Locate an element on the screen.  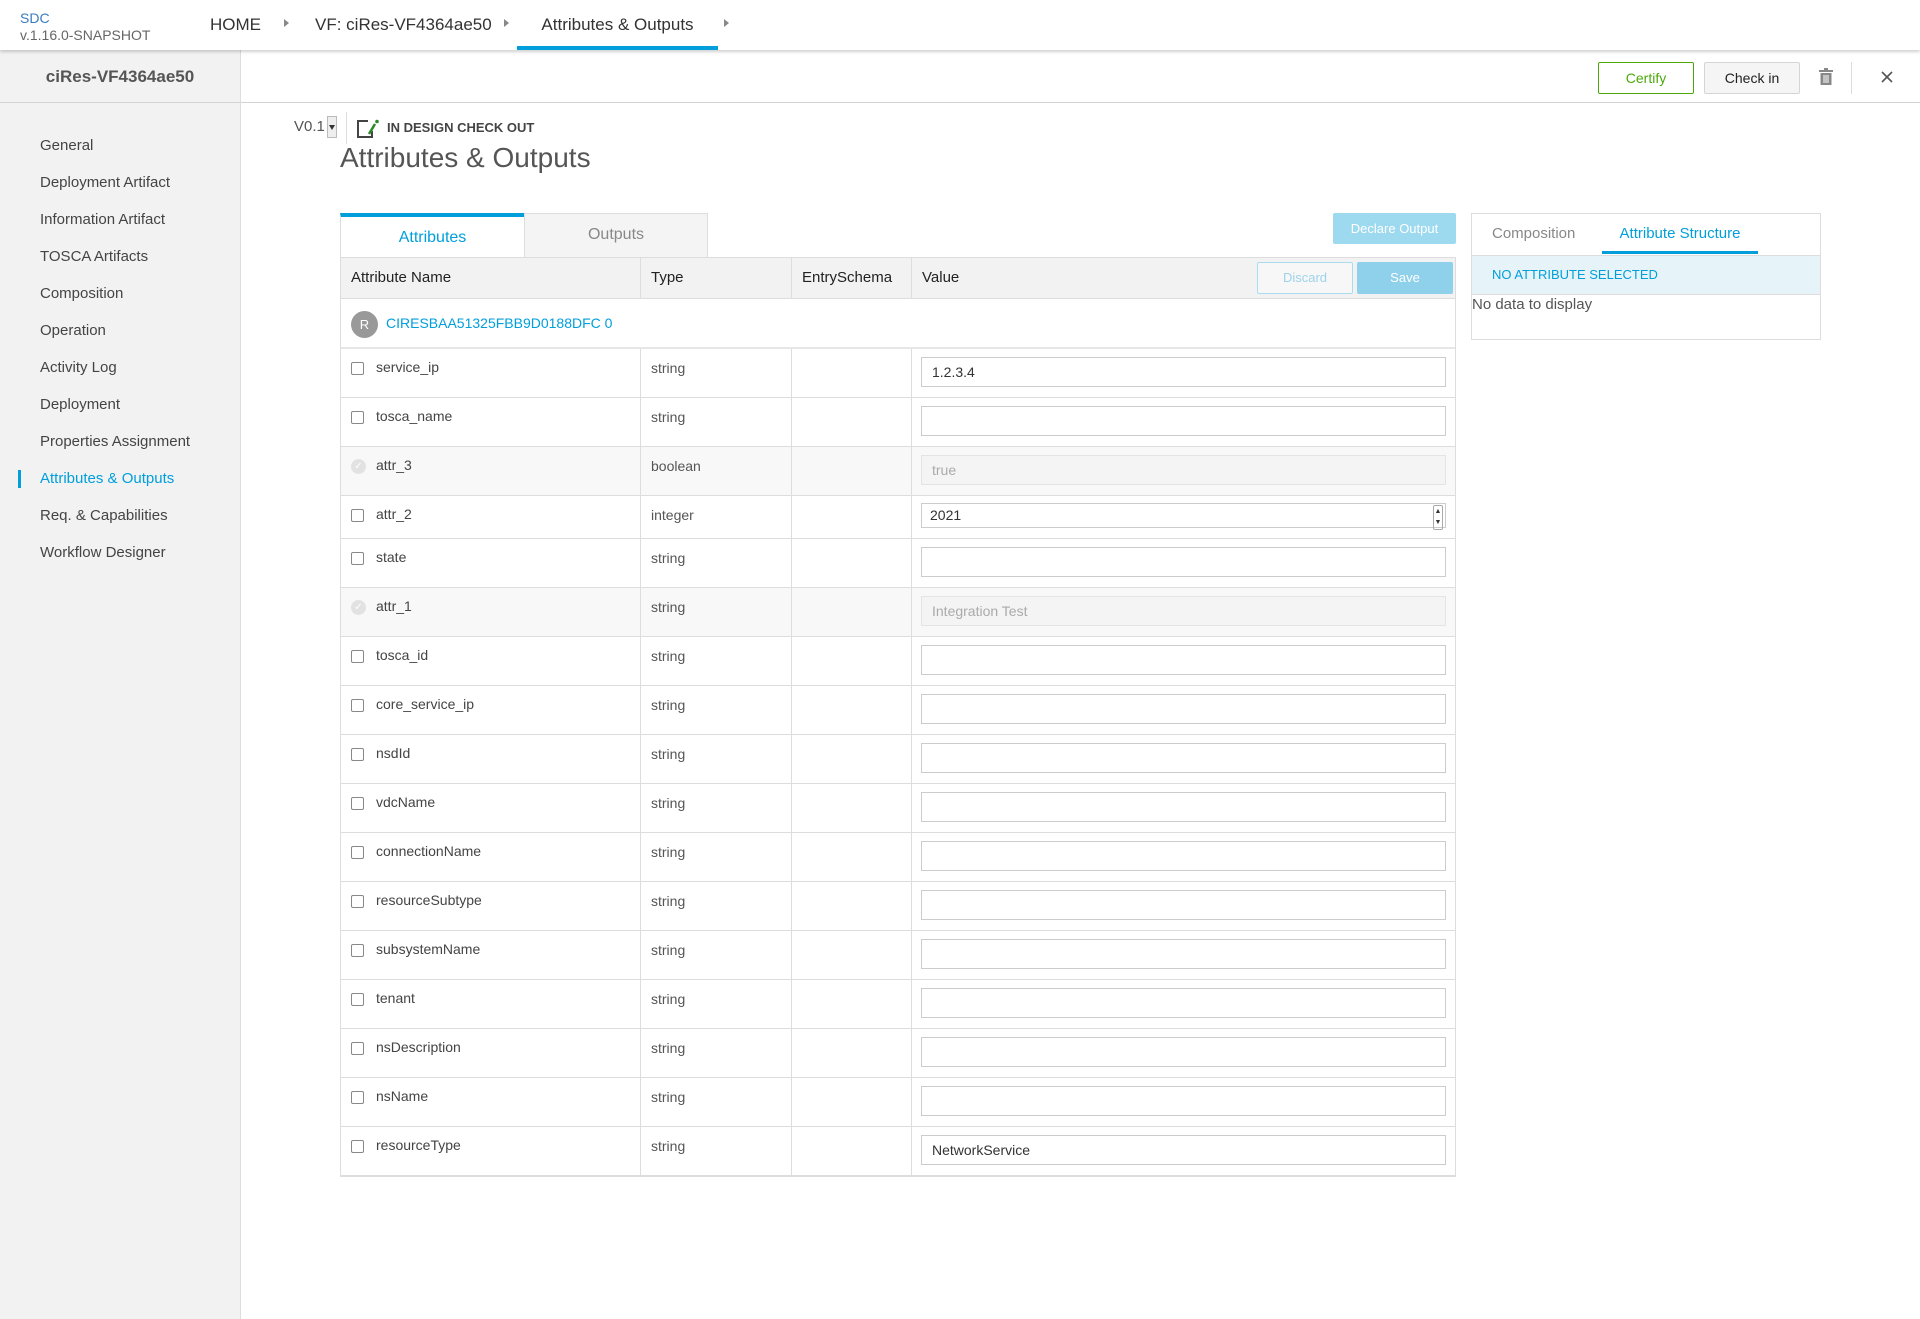
app-version: v.1.16.0-SNAPSHOT is located at coordinates (85, 35).